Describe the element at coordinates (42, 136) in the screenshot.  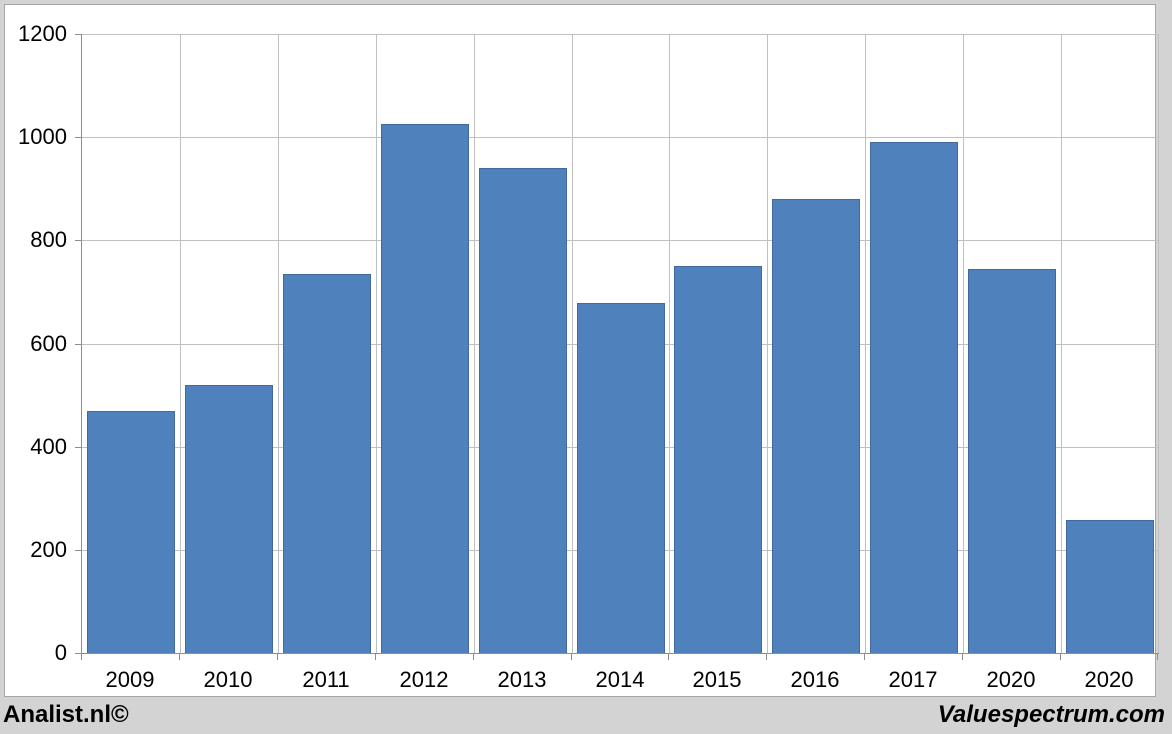
I see `y-tick-label: 1000` at that location.